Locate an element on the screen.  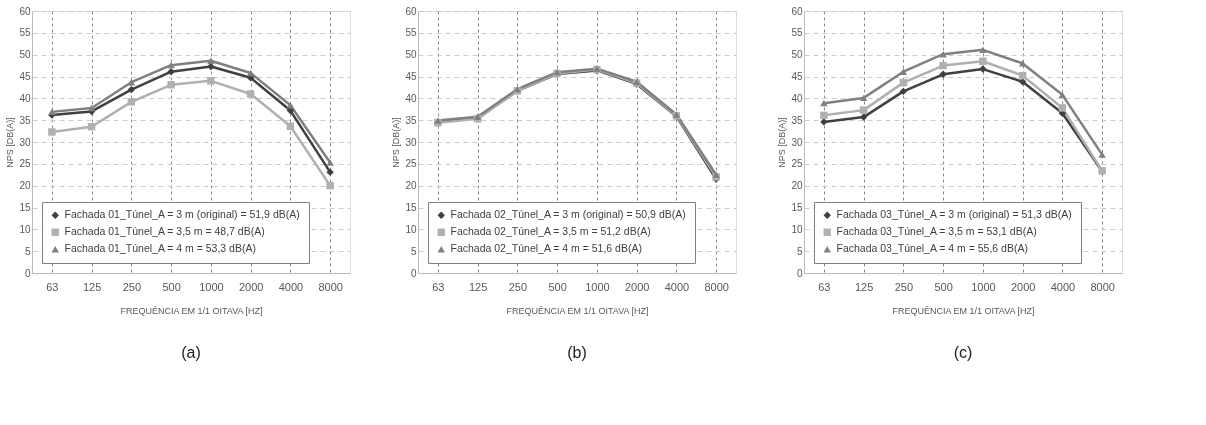
legend-label: Fachada 01_Túnel_A = 3 m (original) = 51,9 dB(A) is located at coordinates (182, 214).